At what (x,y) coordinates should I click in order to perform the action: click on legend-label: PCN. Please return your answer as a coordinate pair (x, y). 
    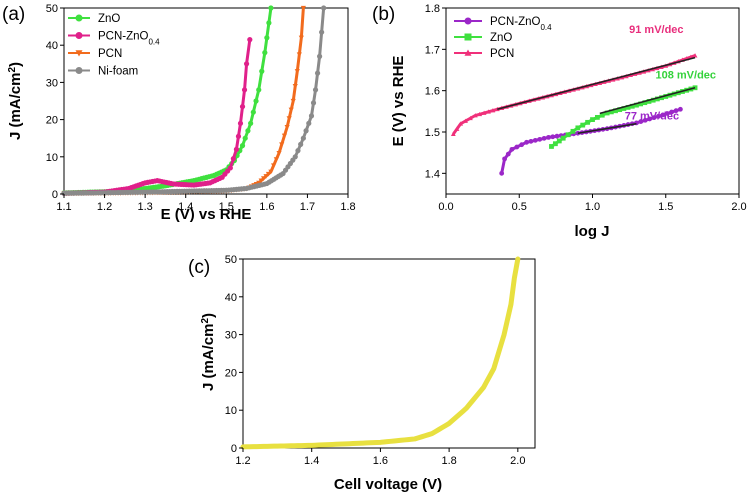
    Looking at the image, I should click on (502, 54).